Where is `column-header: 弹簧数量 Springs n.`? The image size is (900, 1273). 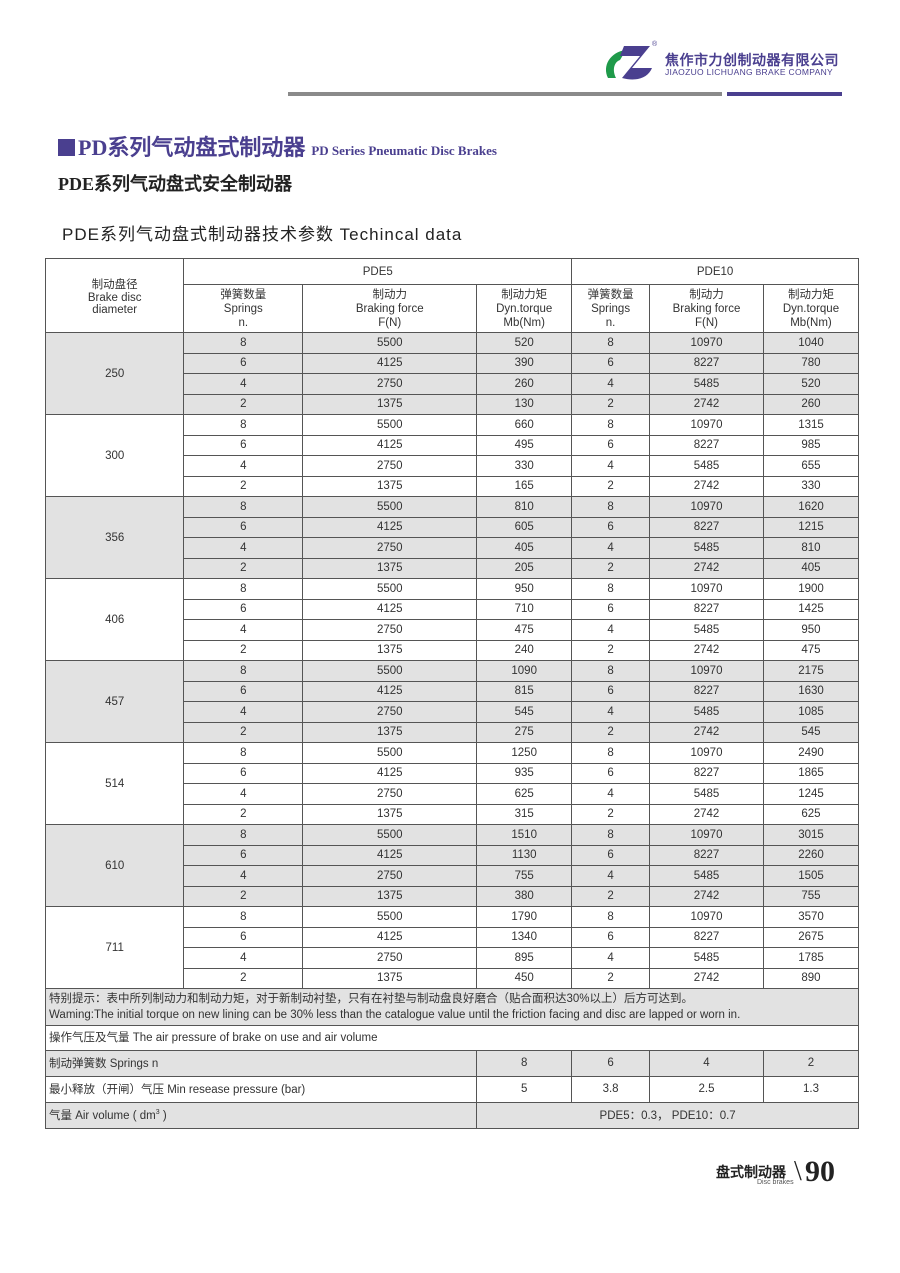 column-header: 弹簧数量 Springs n. is located at coordinates (243, 308).